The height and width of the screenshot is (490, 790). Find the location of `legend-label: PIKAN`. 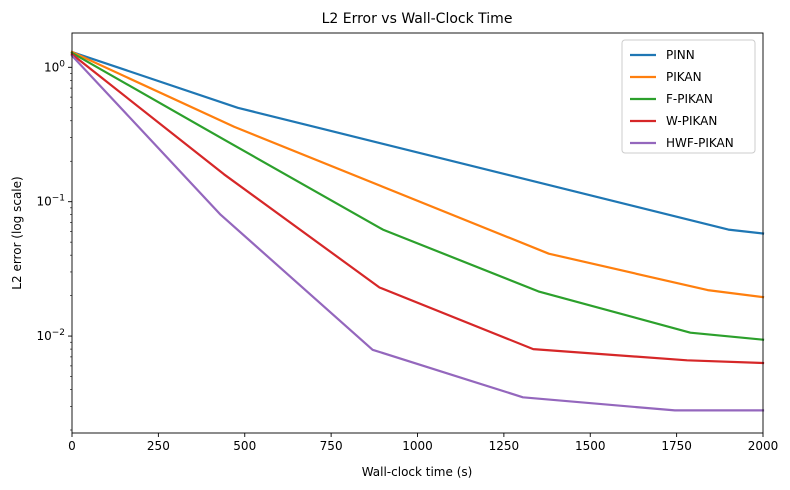

legend-label: PIKAN is located at coordinates (684, 77).